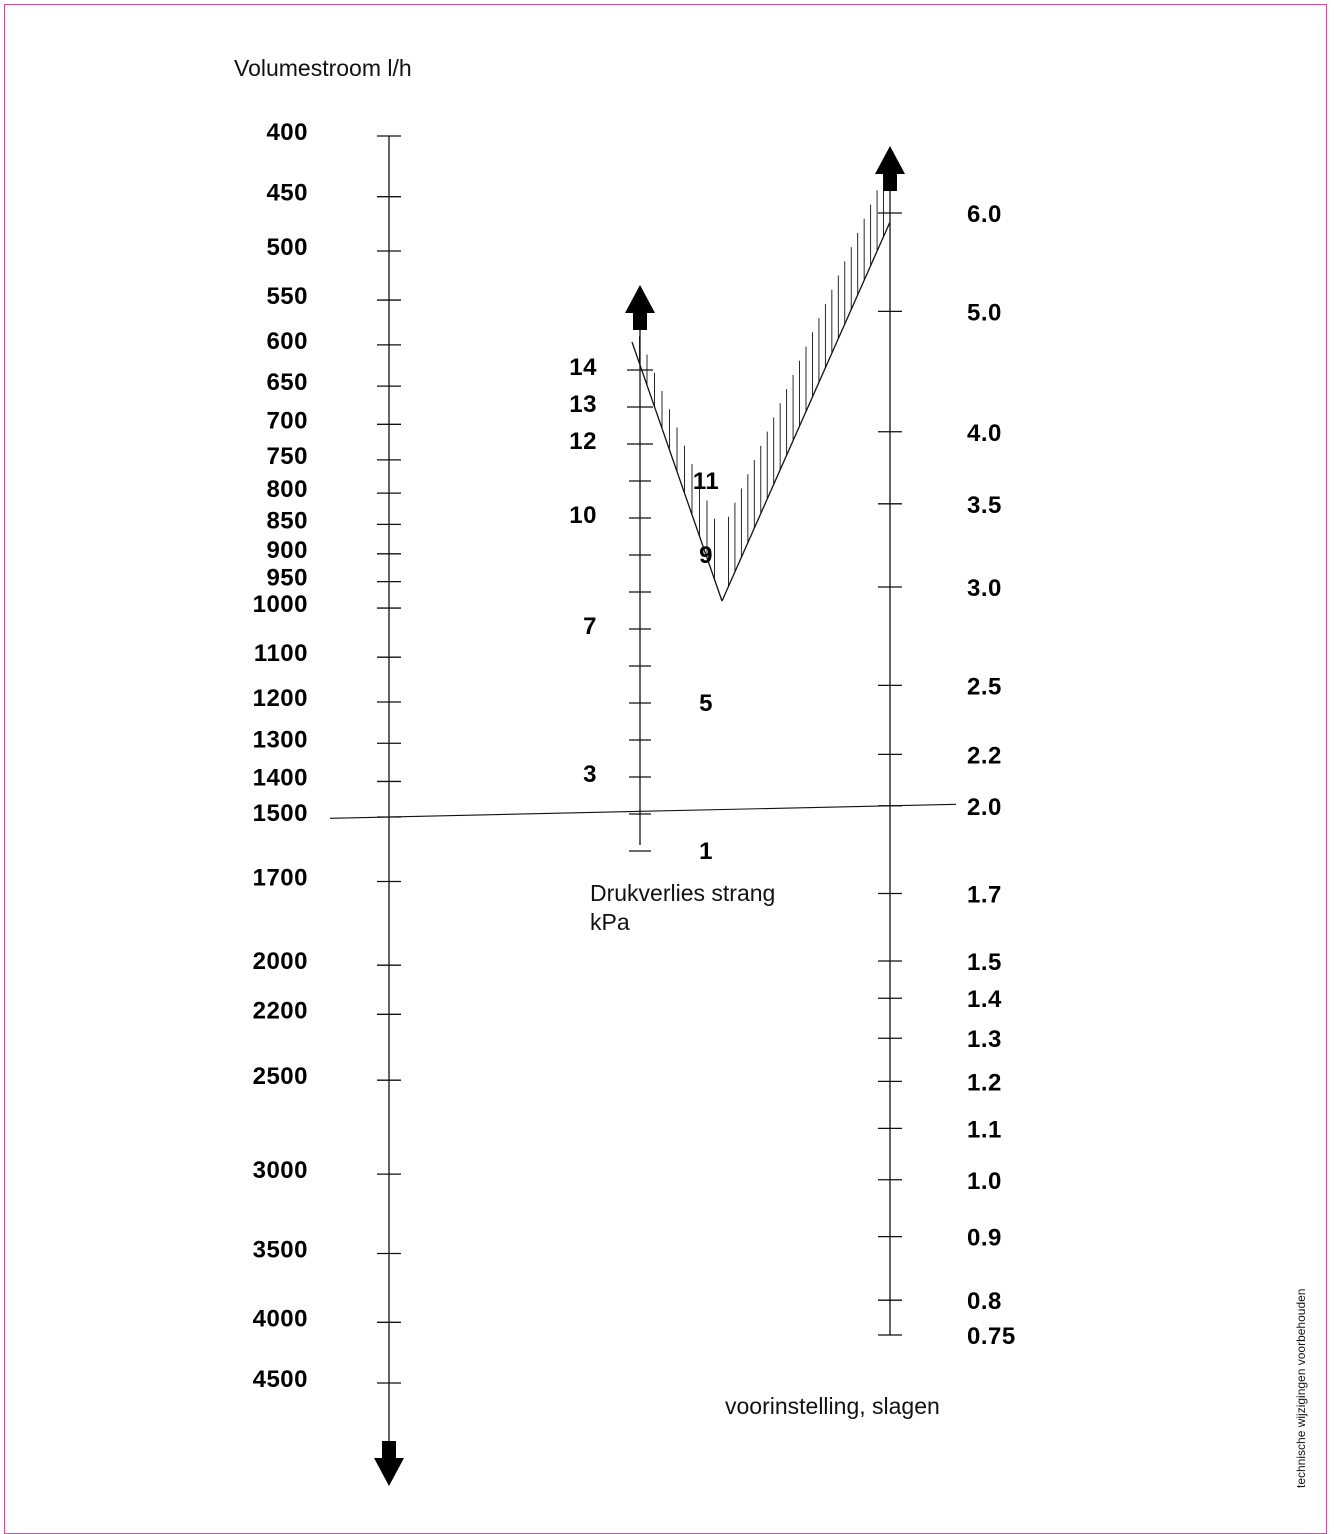  I want to click on voorinstelling-tick-label: 0.75, so click(991, 1336).